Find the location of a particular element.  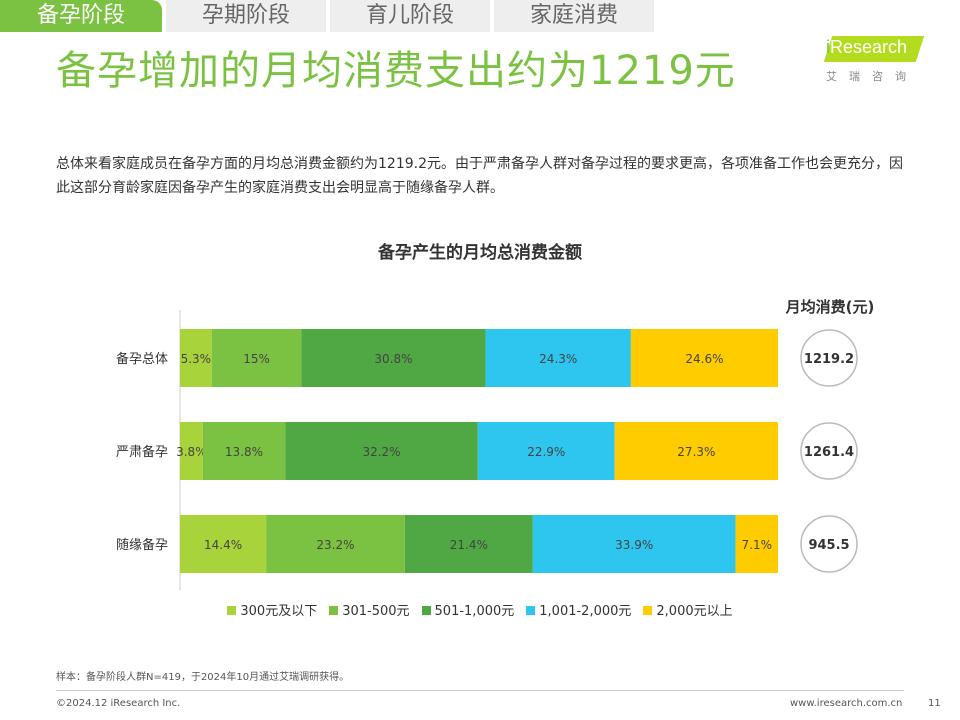

legend-item-3: 1,001-2,000元 is located at coordinates (578, 609).